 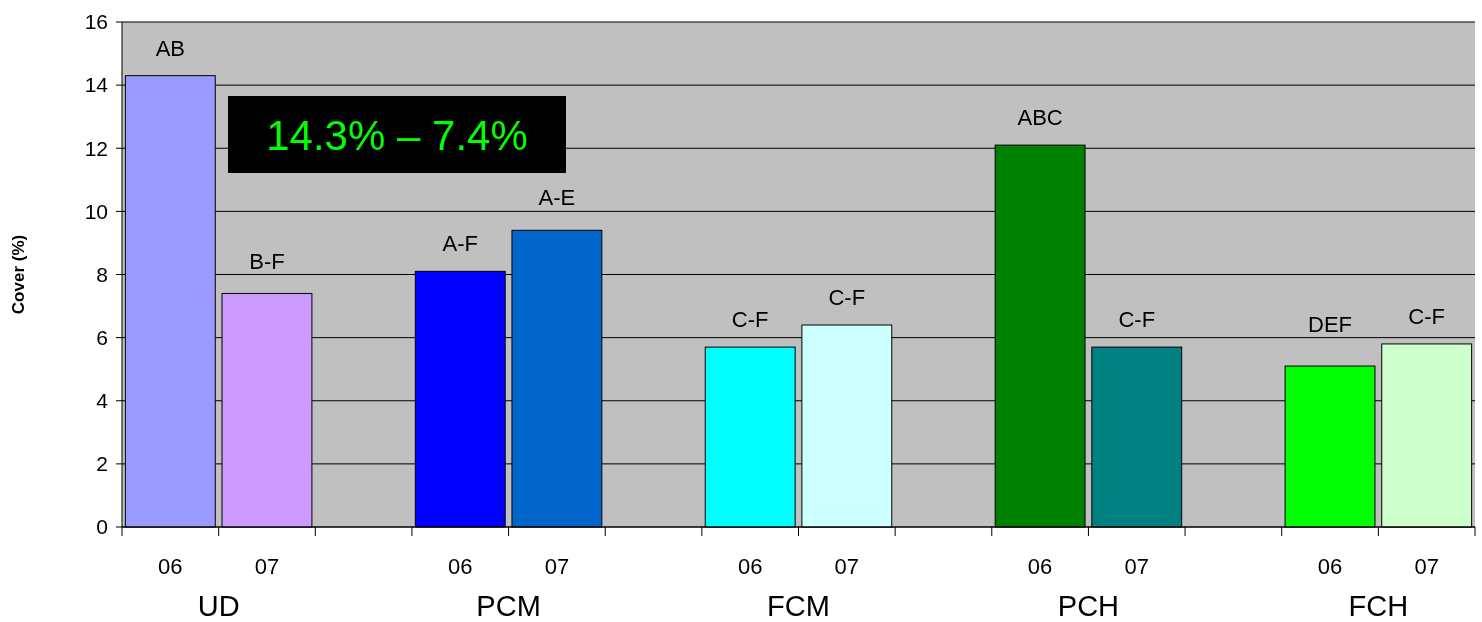 I want to click on y-tick-label: 10, so click(x=96, y=211).